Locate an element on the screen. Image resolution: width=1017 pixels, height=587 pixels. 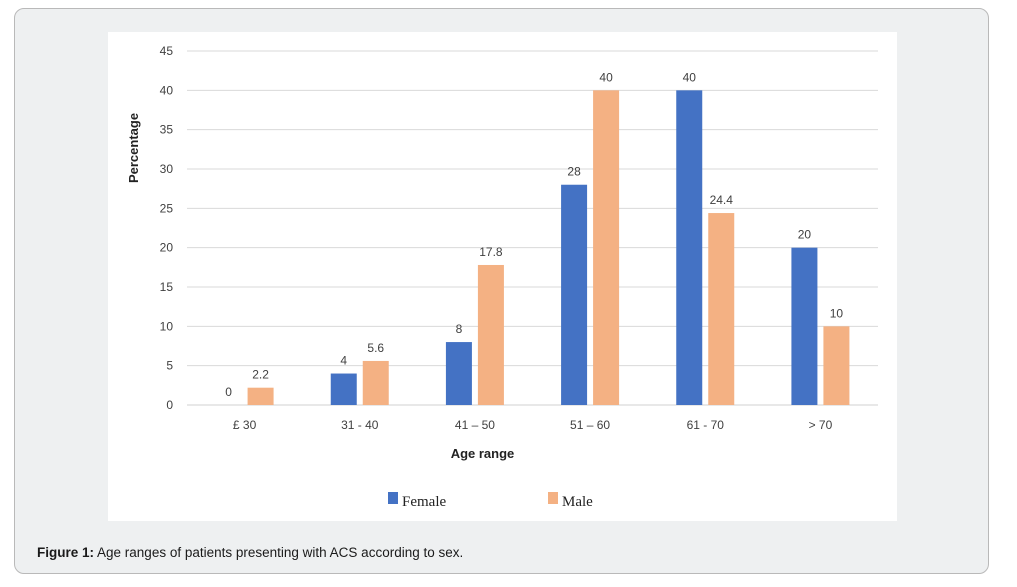
legend-male: Male is located at coordinates (577, 502).